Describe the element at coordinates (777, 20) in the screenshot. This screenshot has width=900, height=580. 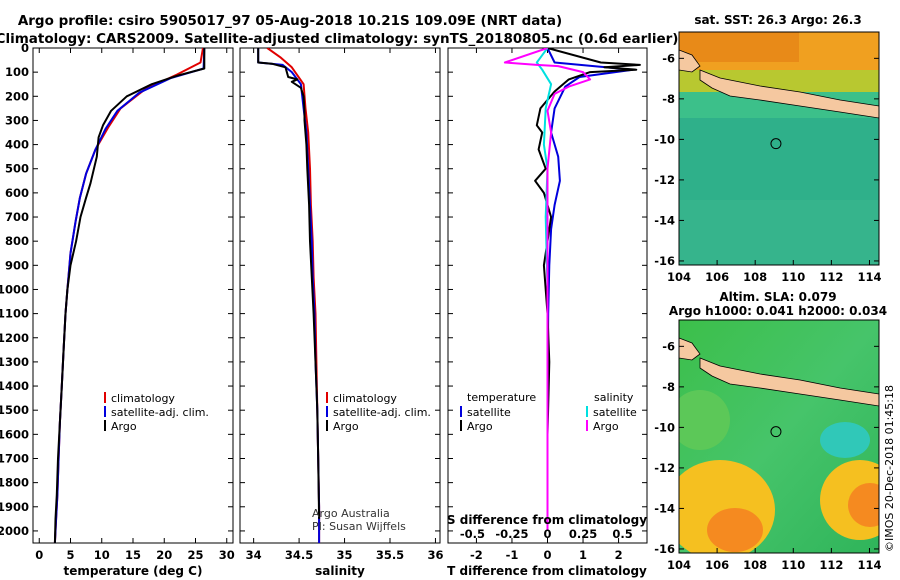
I see `sst-map-title: sat. SST: 26.3 Argo: 26.3` at that location.